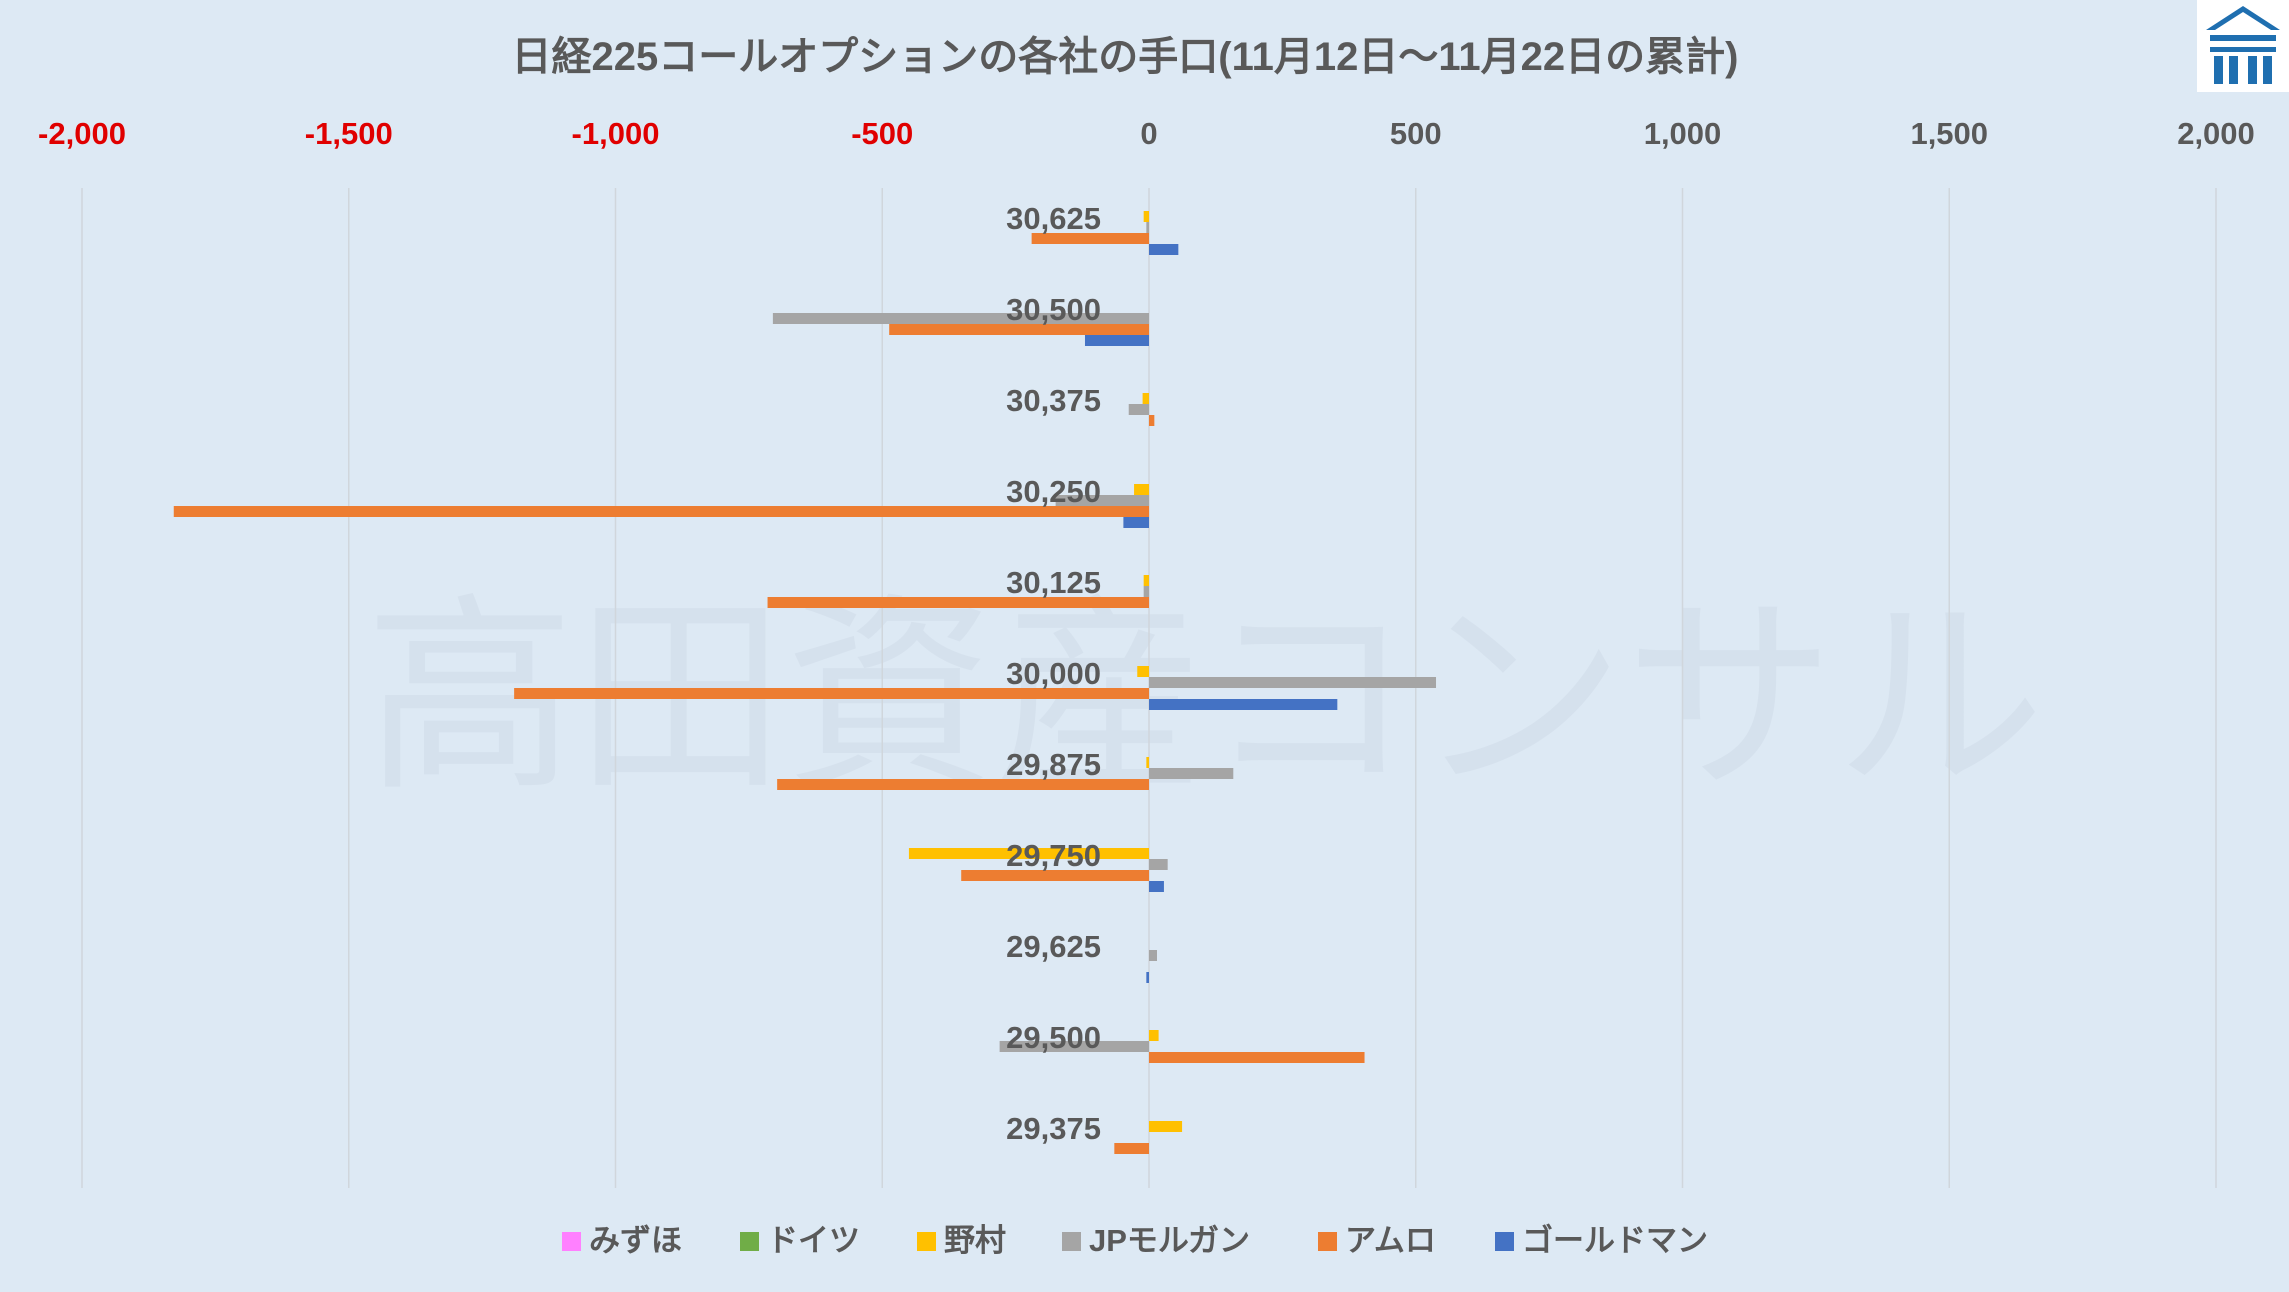 Image resolution: width=2289 pixels, height=1292 pixels. Describe the element at coordinates (1053, 1037) in the screenshot. I see `category-label: 29,500` at that location.